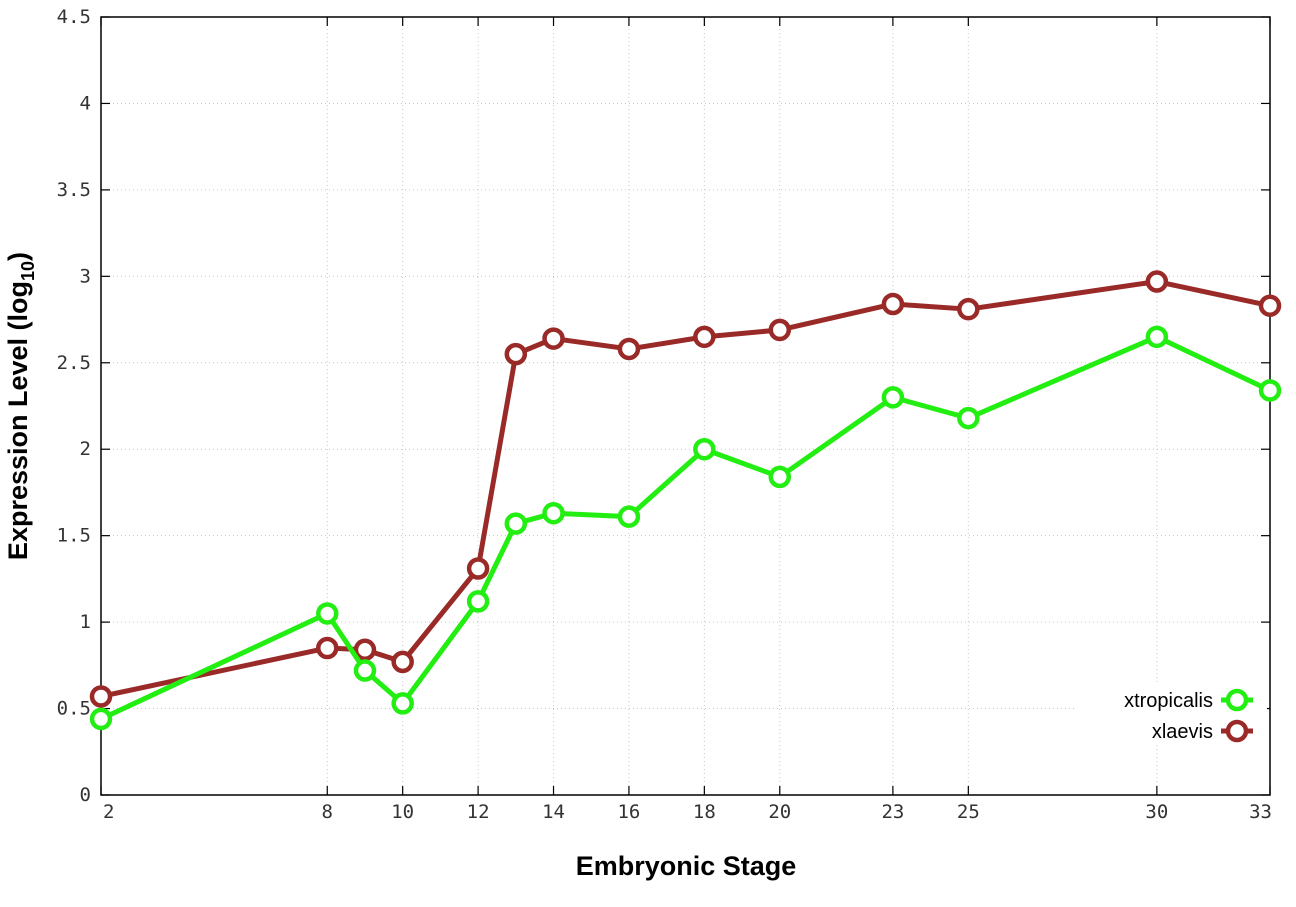 This screenshot has height=907, width=1296. I want to click on x-tick-label: 23, so click(892, 812).